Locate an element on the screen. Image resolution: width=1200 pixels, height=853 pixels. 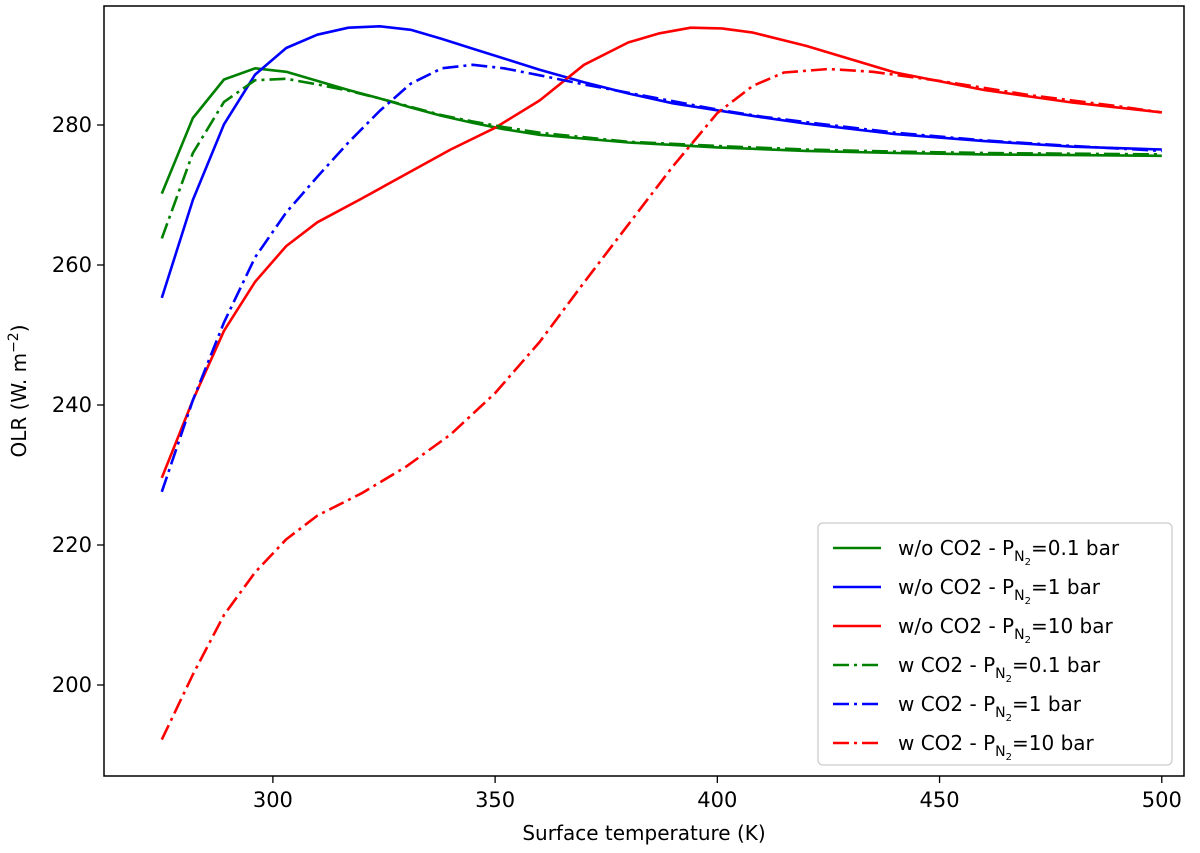
legend-box is located at coordinates (995, 644).